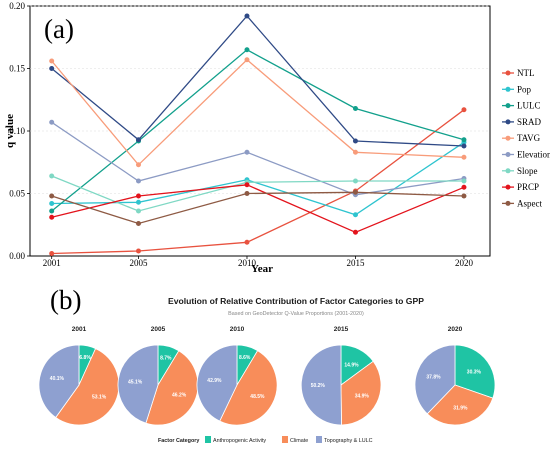 This screenshot has width=550, height=451. Describe the element at coordinates (59, 29) in the screenshot. I see `panel-a-label: (a)` at that location.